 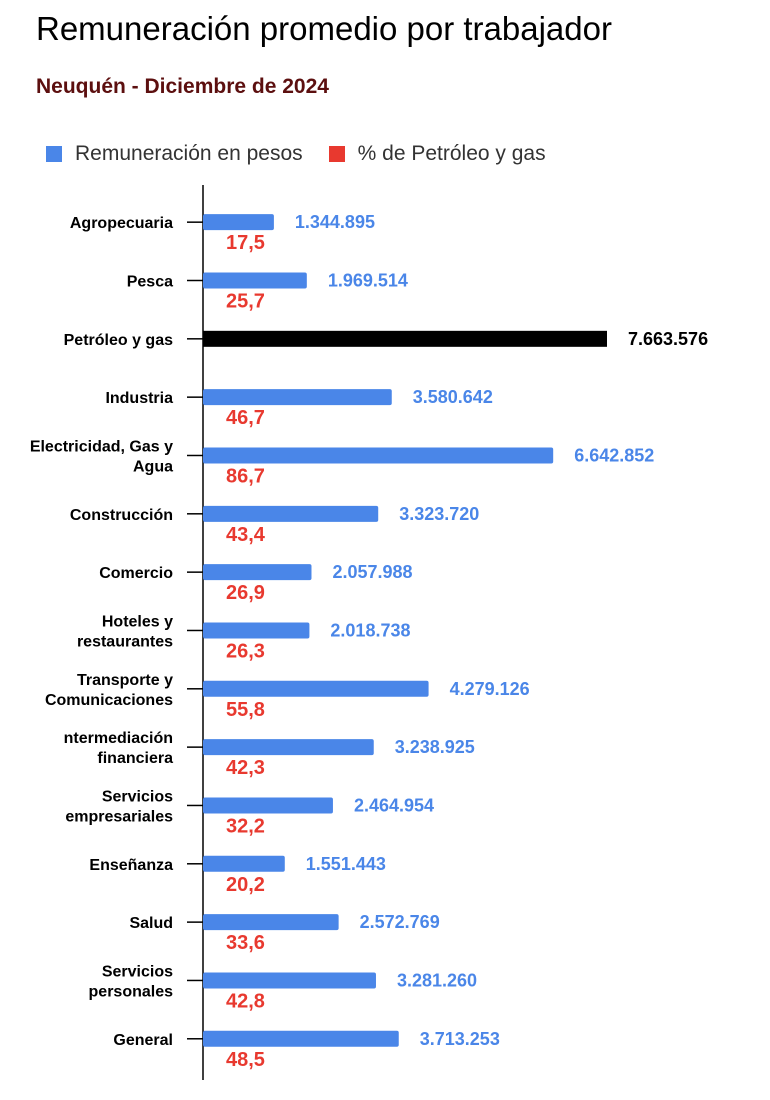 I want to click on legend-item-remuneracion: Remuneración en pesos, so click(x=174, y=154).